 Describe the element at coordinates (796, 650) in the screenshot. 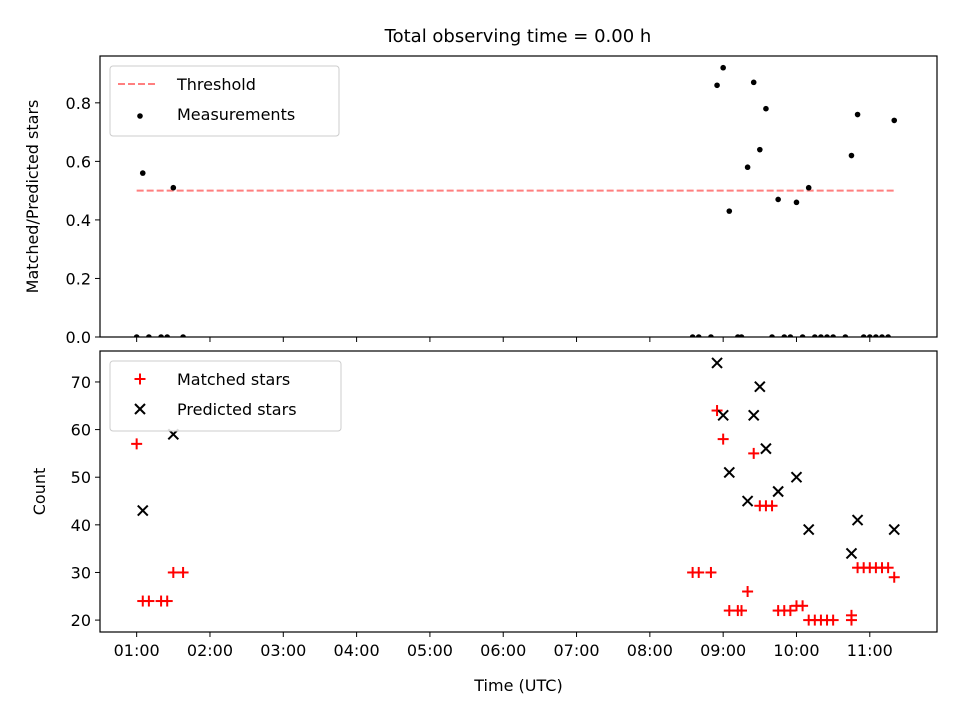

I see `x-tick-label: 10:00` at that location.